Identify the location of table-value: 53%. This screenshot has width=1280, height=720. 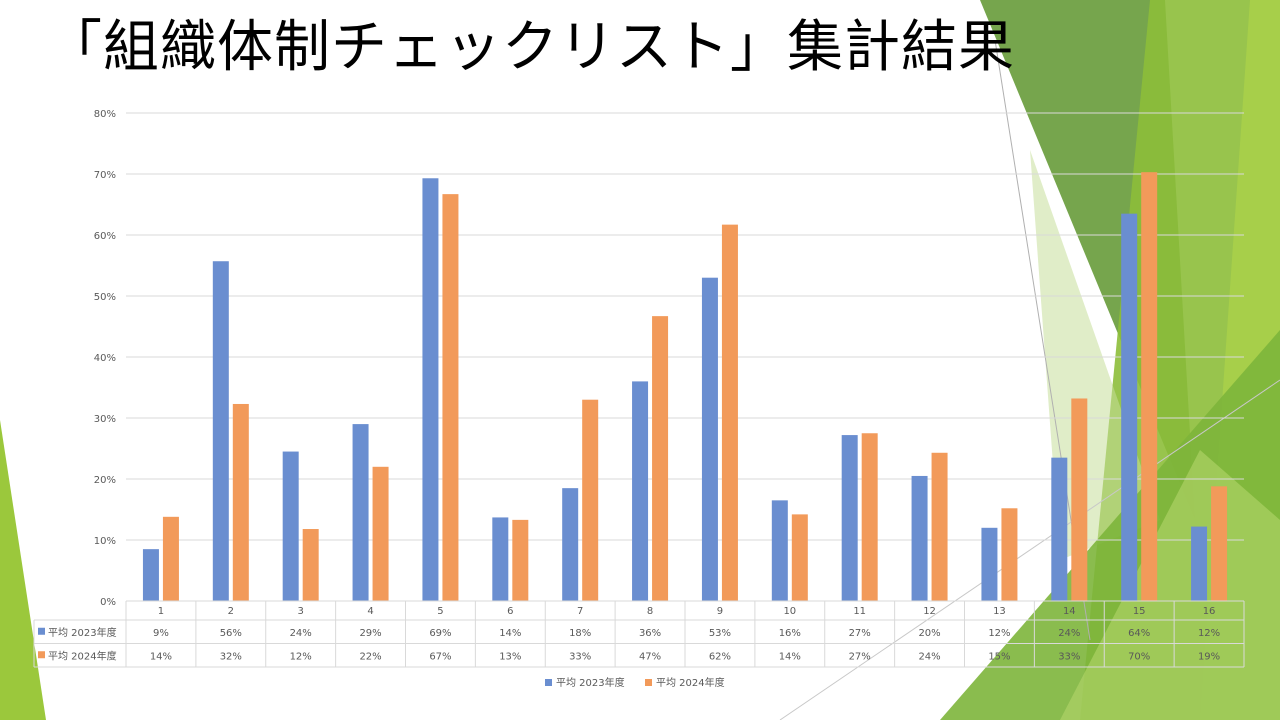
(720, 633).